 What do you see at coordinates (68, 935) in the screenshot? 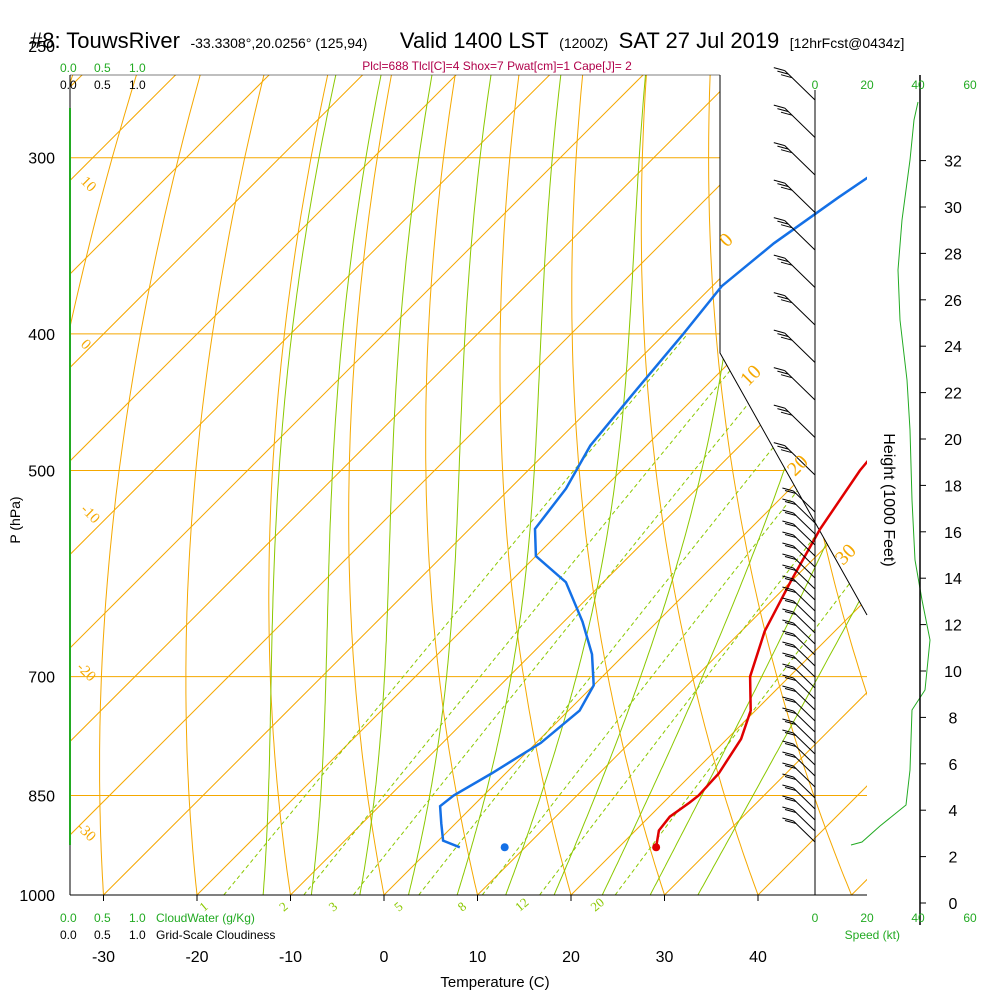
I see `cloud-bottom-black-0: 0.0` at bounding box center [68, 935].